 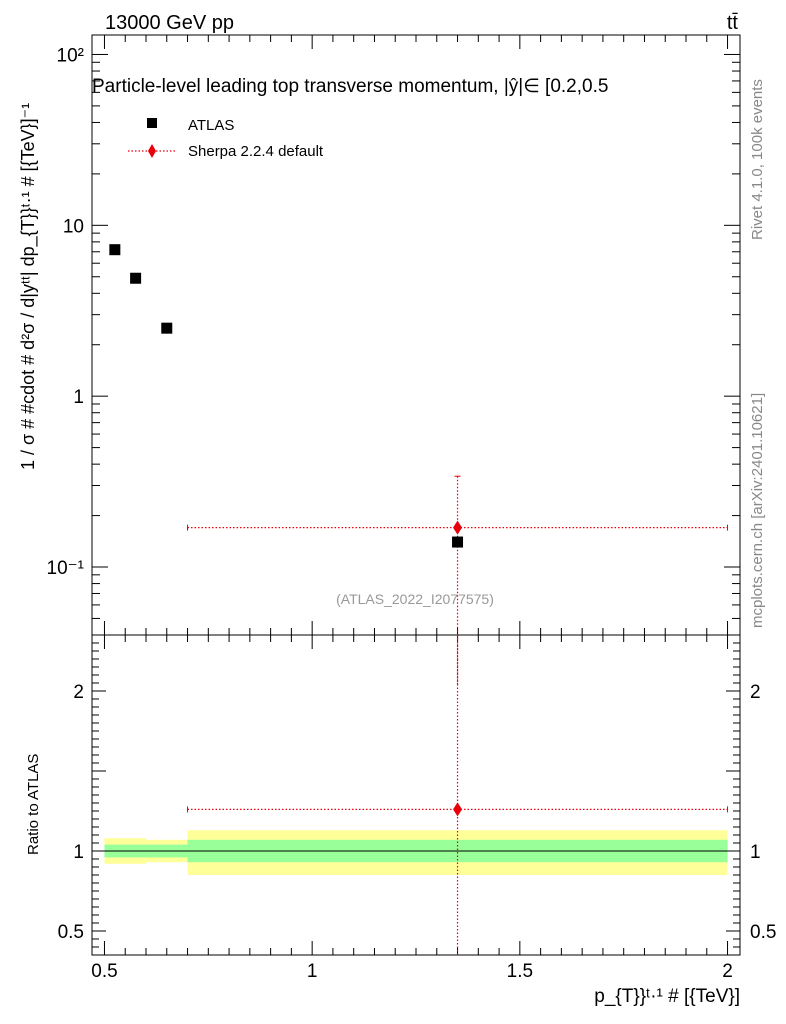 What do you see at coordinates (520, 971) in the screenshot?
I see `x-tick-label: 1.5` at bounding box center [520, 971].